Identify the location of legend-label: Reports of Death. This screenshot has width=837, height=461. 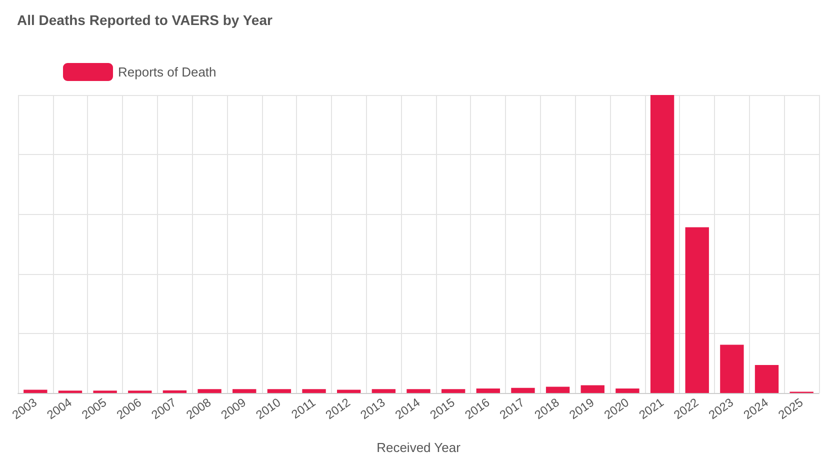
(167, 72).